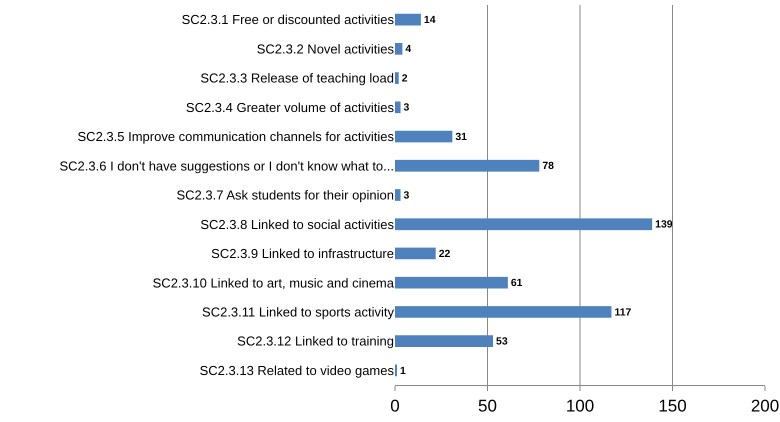 Image resolution: width=780 pixels, height=422 pixels. What do you see at coordinates (430, 20) in the screenshot?
I see `data-label: 14` at bounding box center [430, 20].